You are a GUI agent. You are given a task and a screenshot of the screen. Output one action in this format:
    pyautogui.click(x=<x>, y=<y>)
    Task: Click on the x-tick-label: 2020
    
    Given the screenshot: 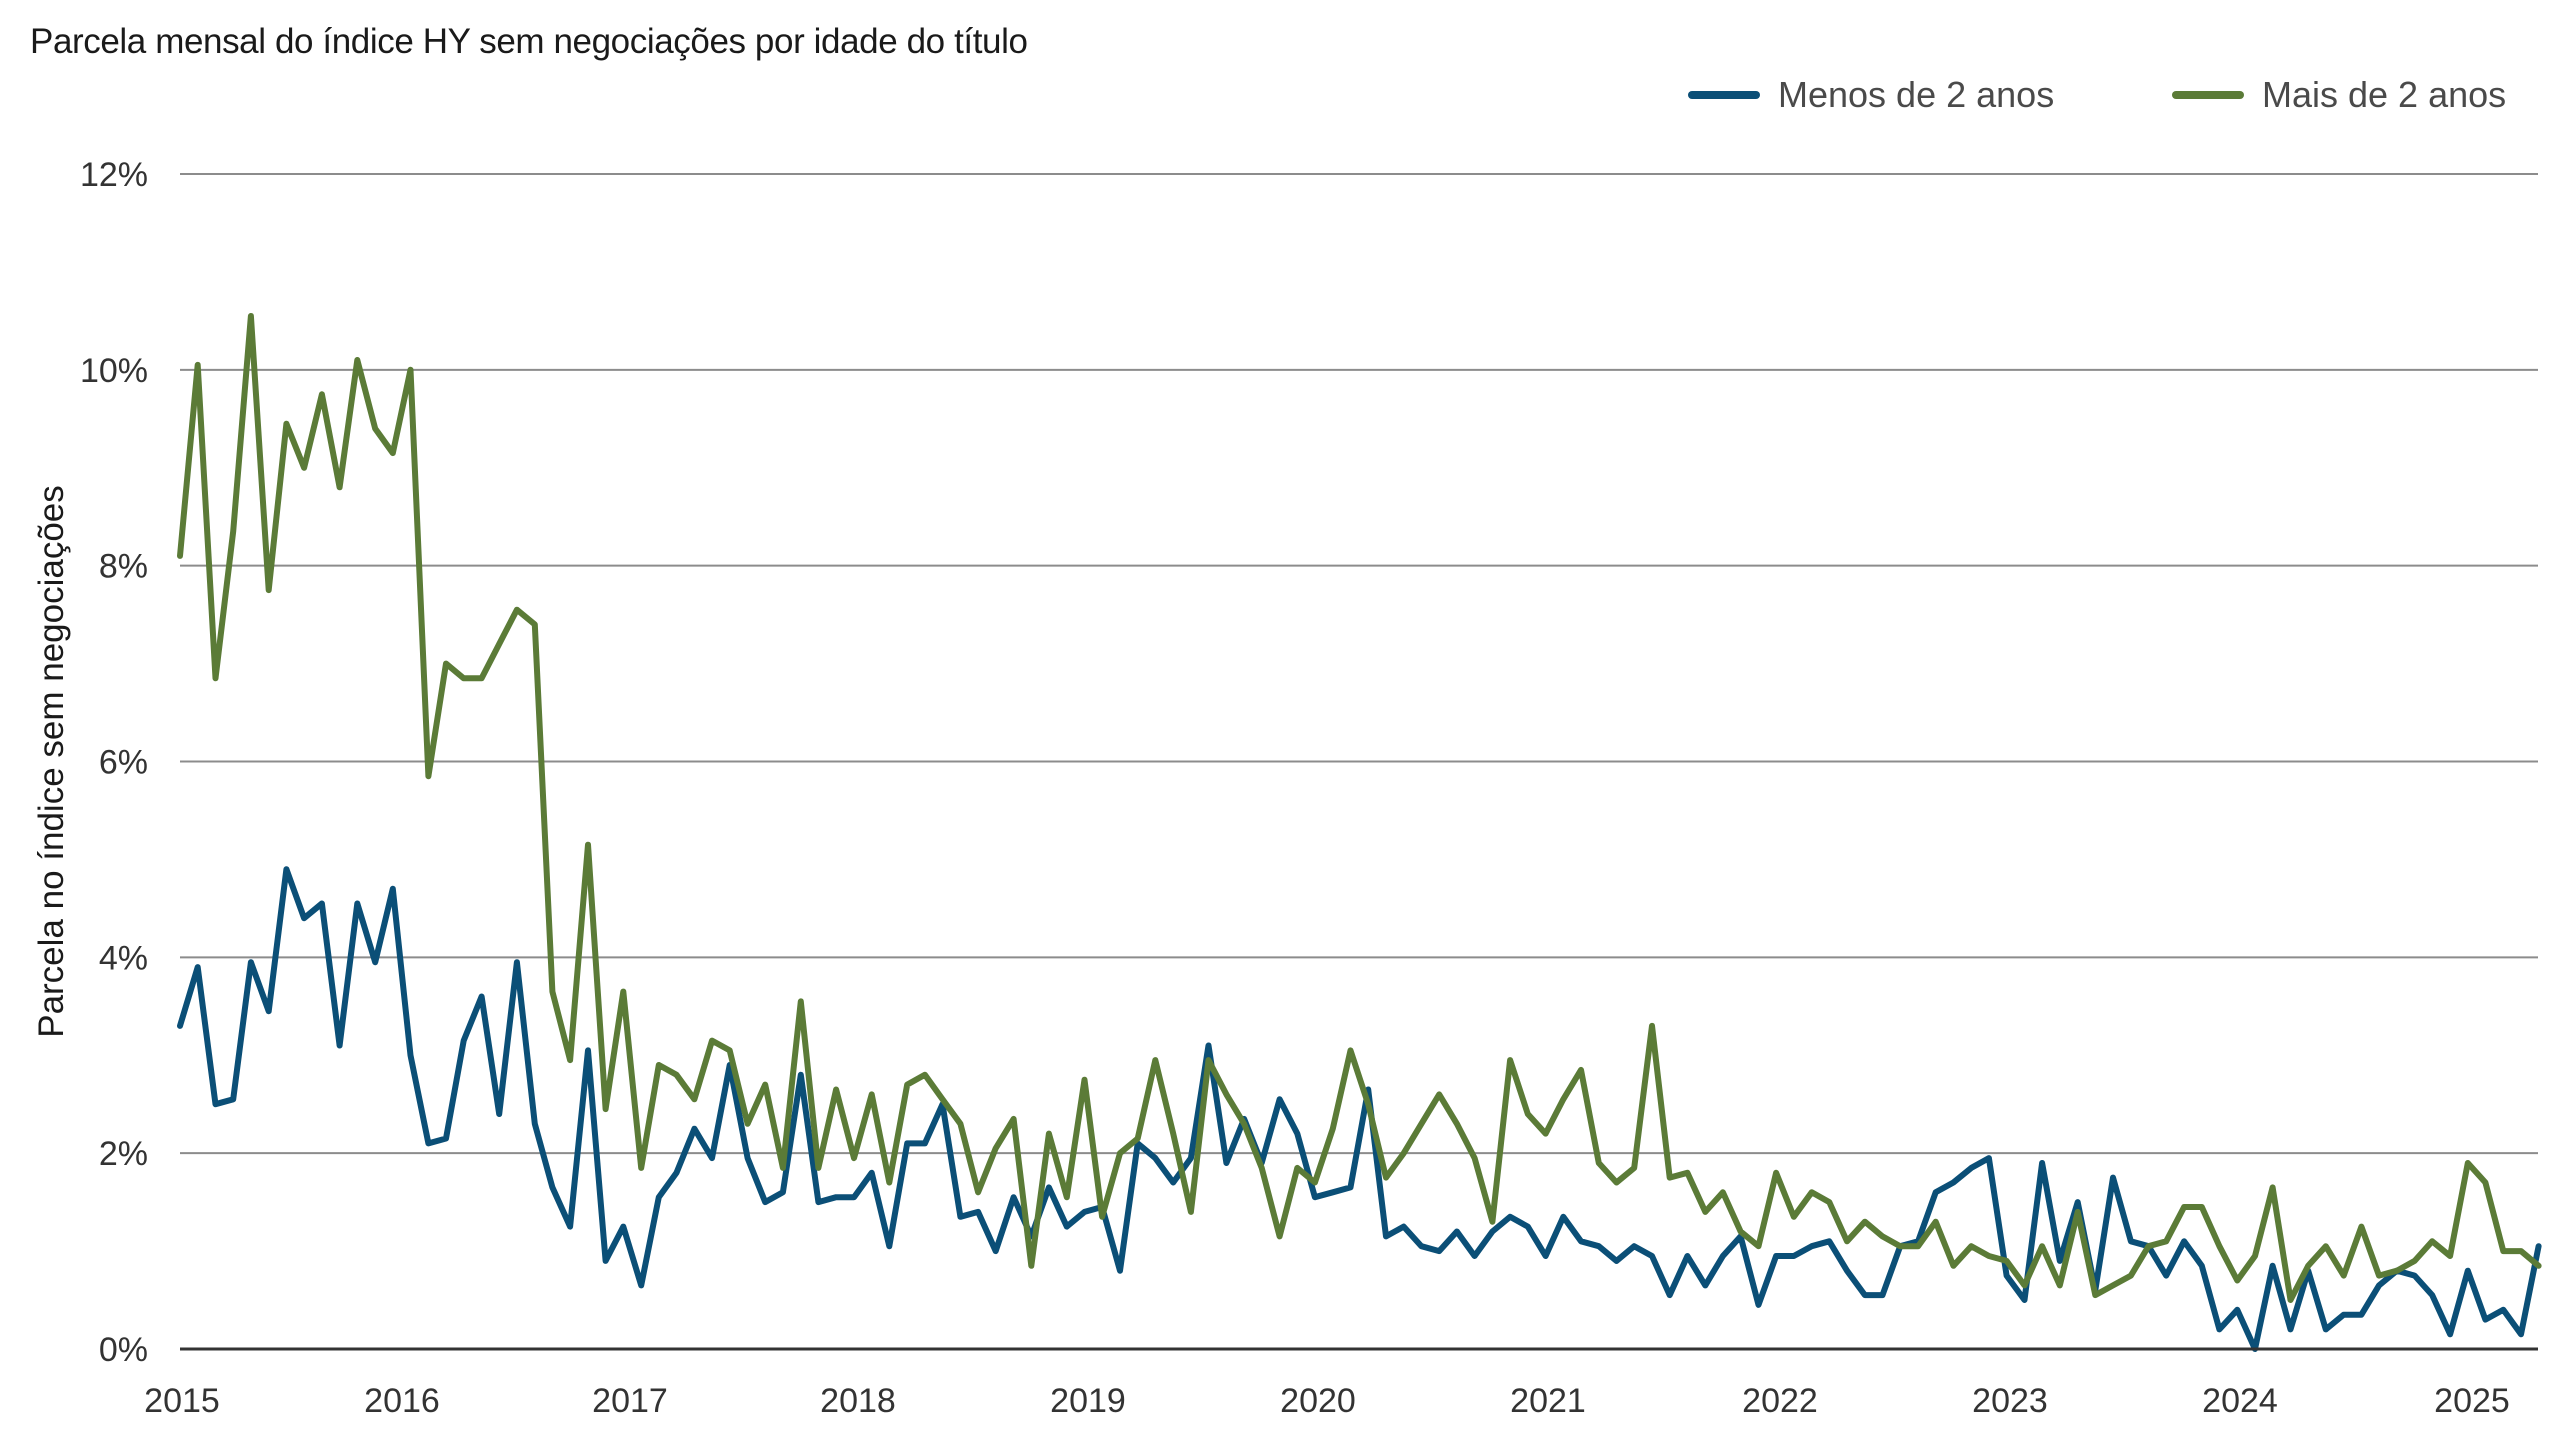 What is the action you would take?
    pyautogui.click(x=1318, y=1401)
    